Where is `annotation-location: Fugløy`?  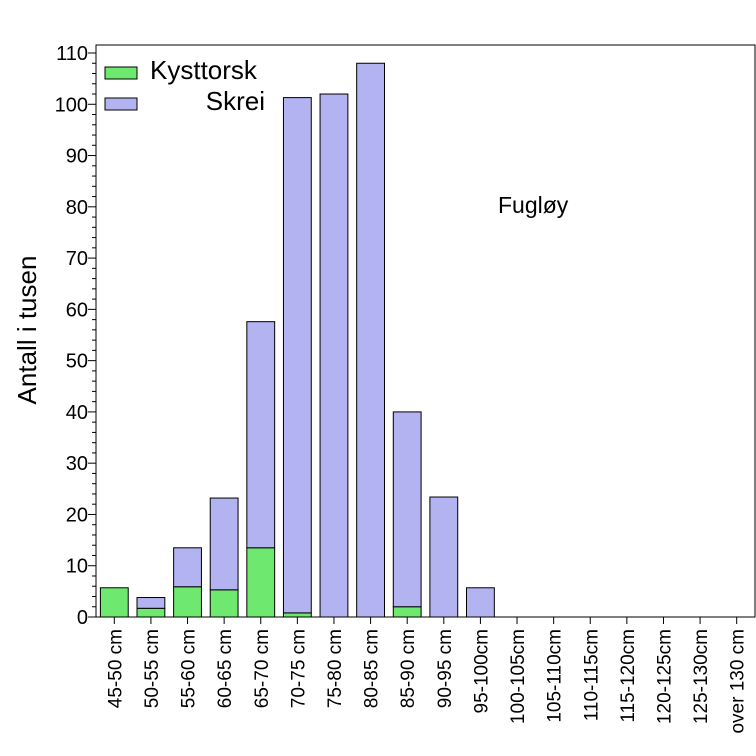 annotation-location: Fugløy is located at coordinates (533, 205).